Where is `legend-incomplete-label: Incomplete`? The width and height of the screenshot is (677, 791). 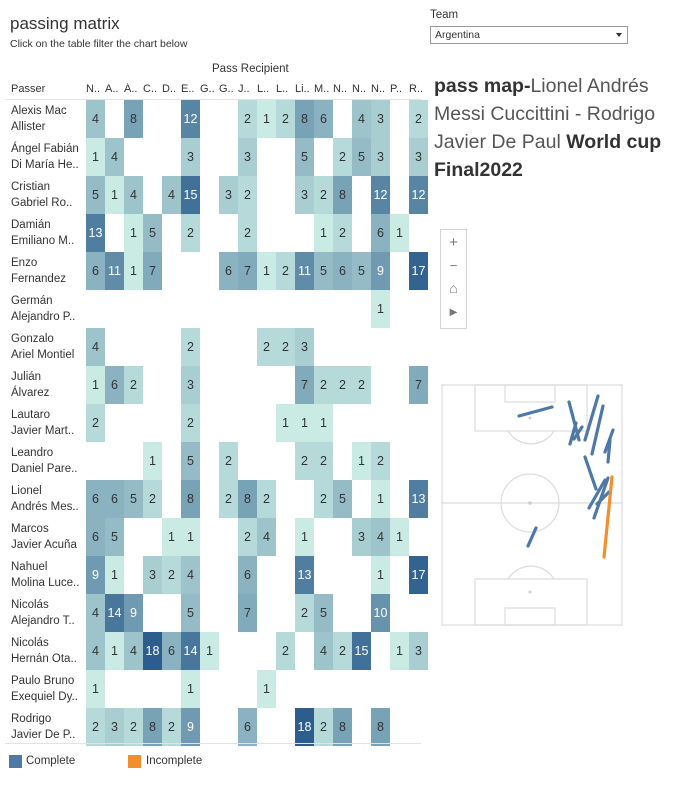
legend-incomplete-label: Incomplete is located at coordinates (174, 761).